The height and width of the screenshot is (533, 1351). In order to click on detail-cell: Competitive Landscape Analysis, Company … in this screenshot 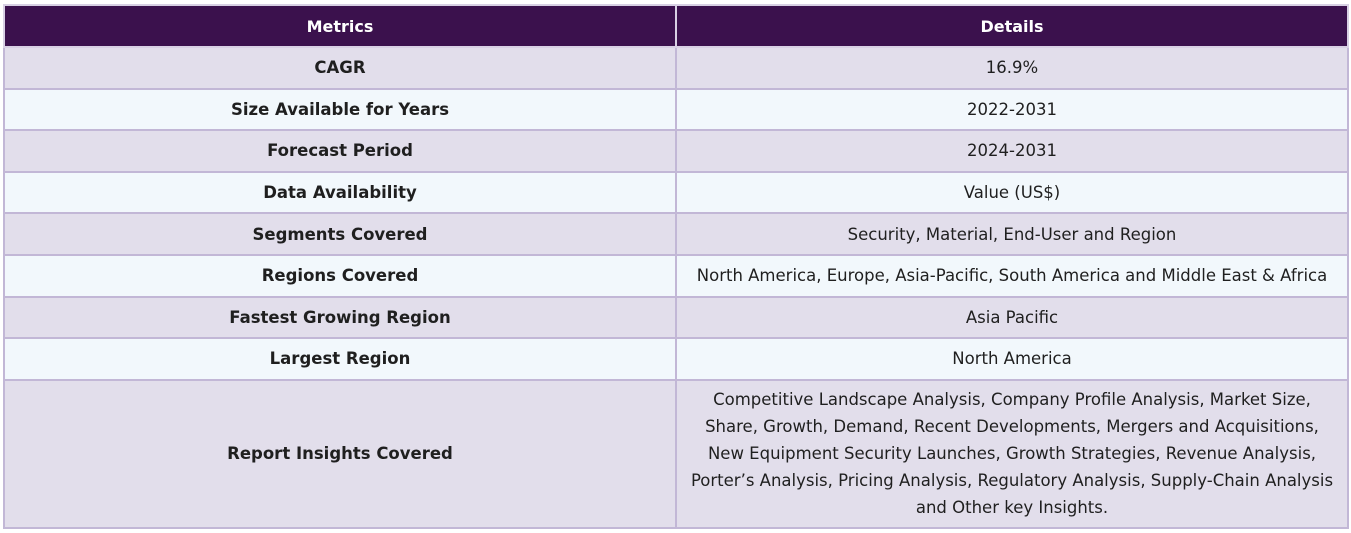, I will do `click(1012, 453)`.